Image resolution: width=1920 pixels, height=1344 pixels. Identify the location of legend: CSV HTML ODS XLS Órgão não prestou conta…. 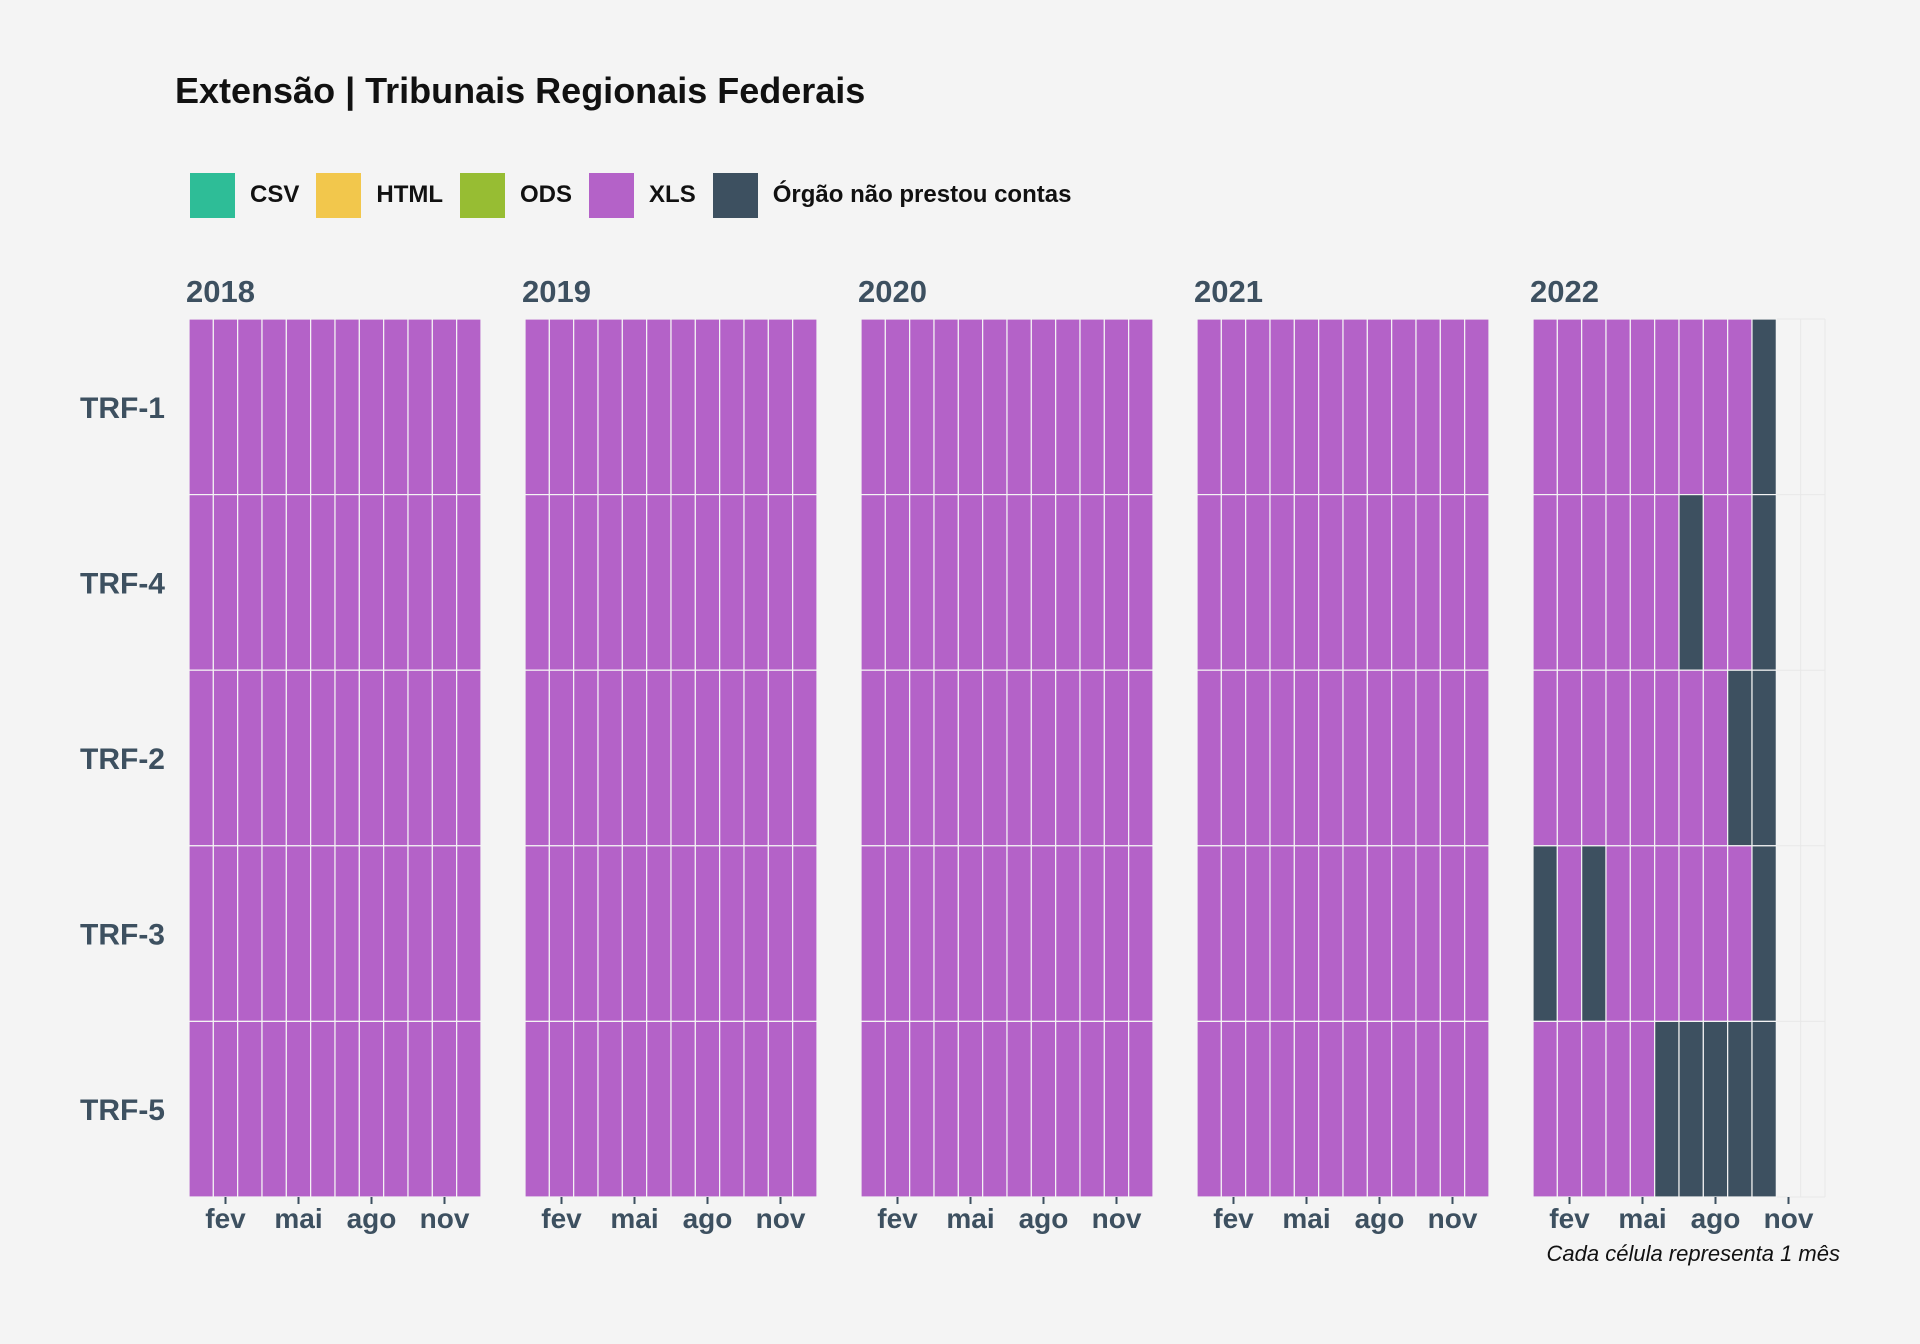
(639, 195).